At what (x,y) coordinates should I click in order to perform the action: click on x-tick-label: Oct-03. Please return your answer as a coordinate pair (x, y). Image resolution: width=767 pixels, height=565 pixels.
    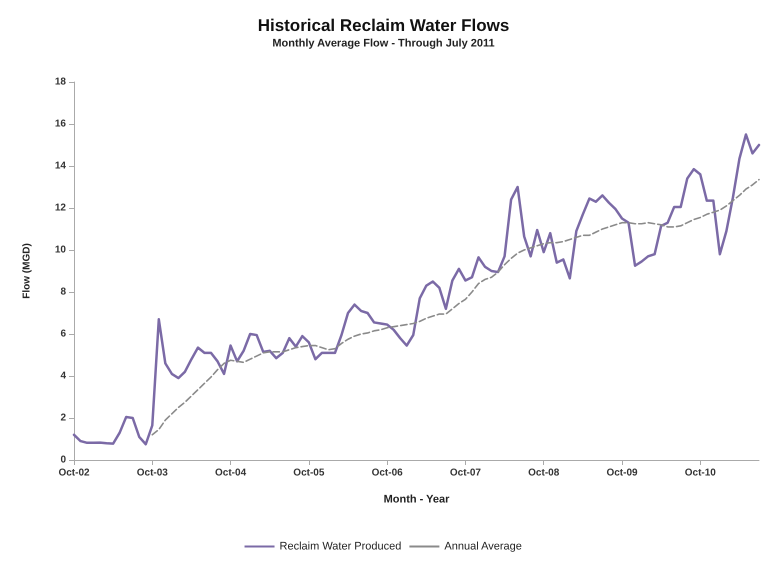
    Looking at the image, I should click on (152, 473).